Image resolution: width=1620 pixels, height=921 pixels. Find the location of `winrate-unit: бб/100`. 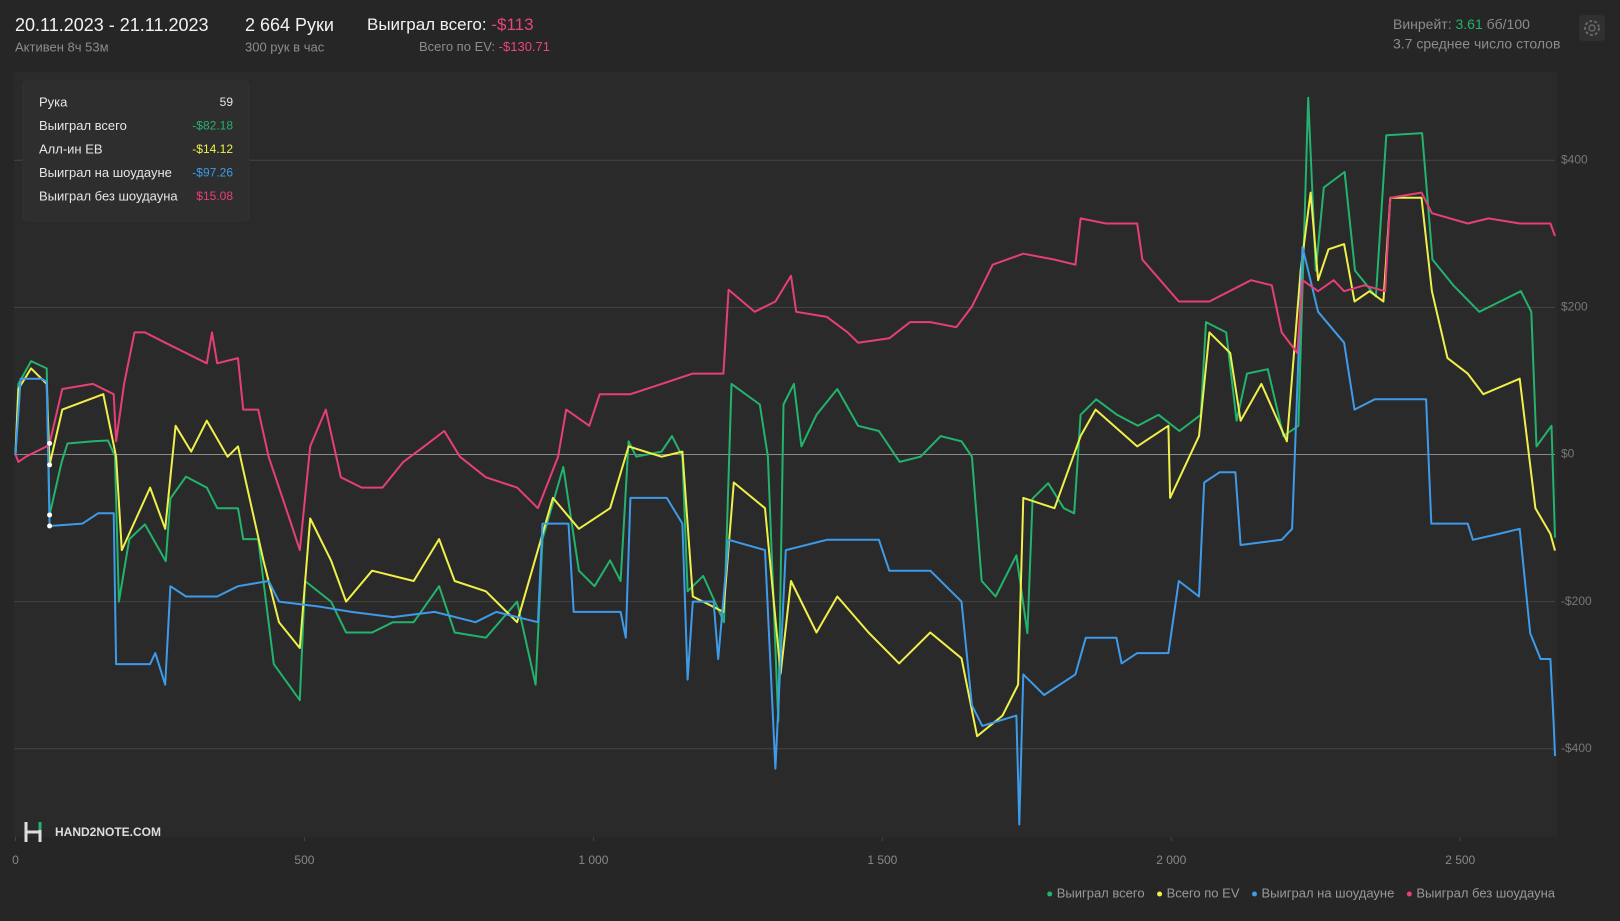

winrate-unit: бб/100 is located at coordinates (1508, 24).